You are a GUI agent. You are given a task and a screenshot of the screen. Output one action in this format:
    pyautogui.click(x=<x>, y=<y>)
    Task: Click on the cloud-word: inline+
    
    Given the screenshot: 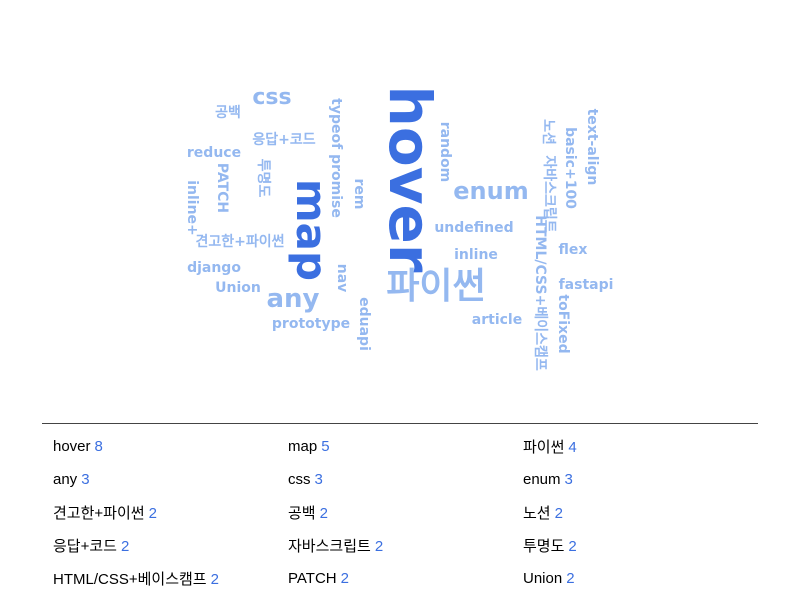 What is the action you would take?
    pyautogui.click(x=192, y=208)
    